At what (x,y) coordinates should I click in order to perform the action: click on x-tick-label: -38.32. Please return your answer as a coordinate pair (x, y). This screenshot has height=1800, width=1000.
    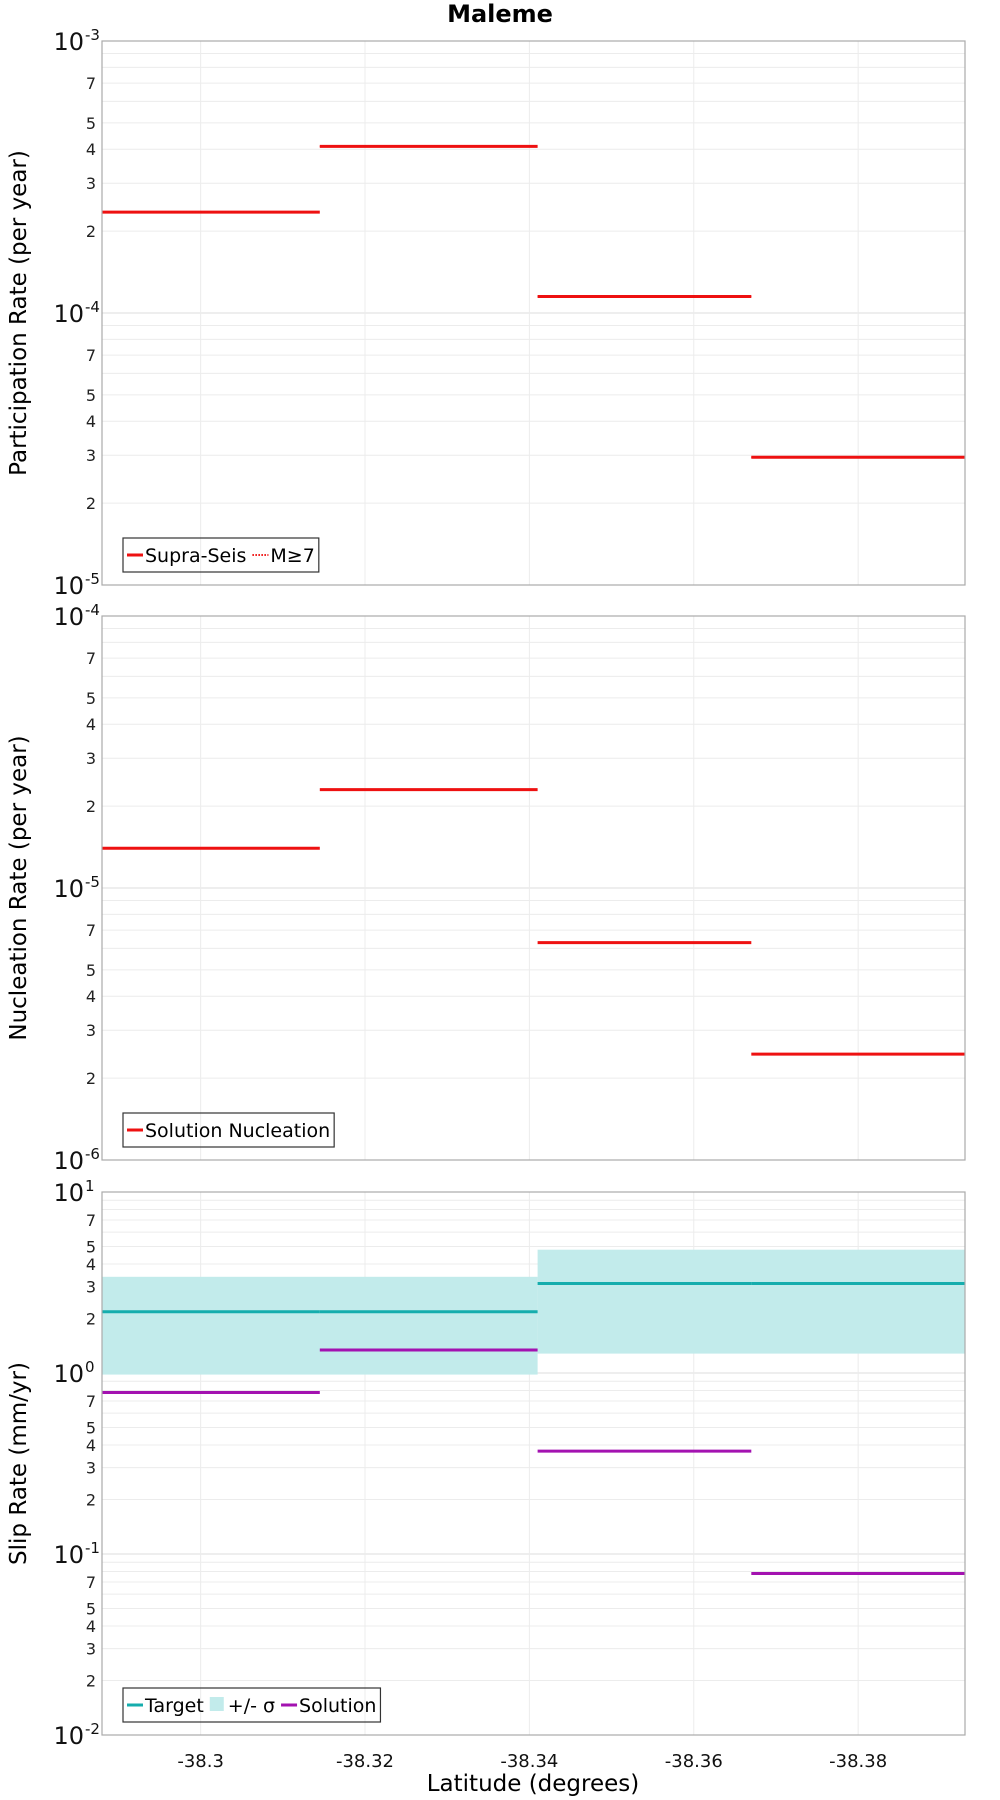
    Looking at the image, I should click on (365, 1761).